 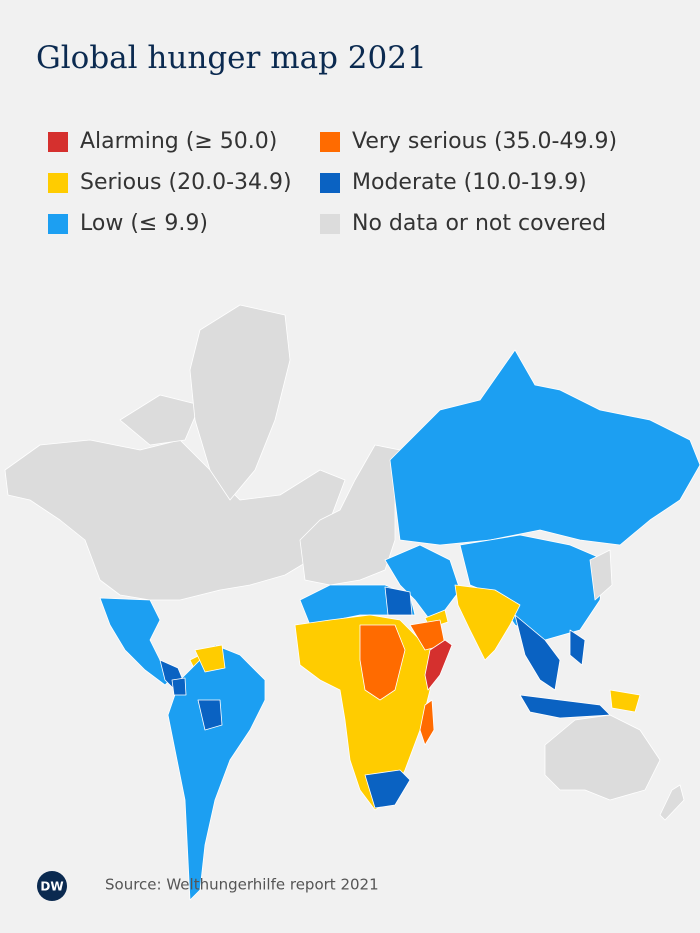 I want to click on australia, so click(x=602, y=757).